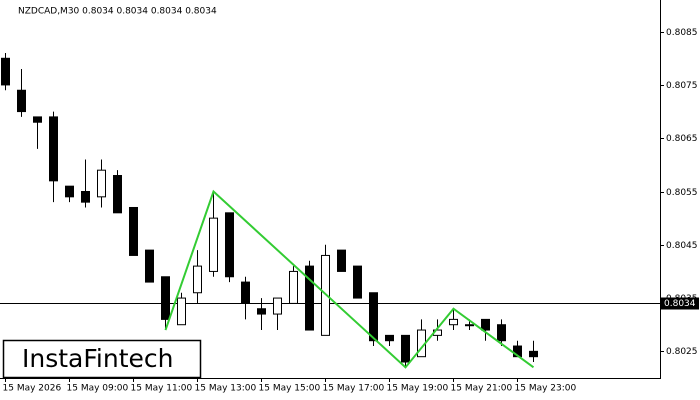 The height and width of the screenshot is (400, 700). I want to click on x-tick-label: 15 May 09:00, so click(98, 389).